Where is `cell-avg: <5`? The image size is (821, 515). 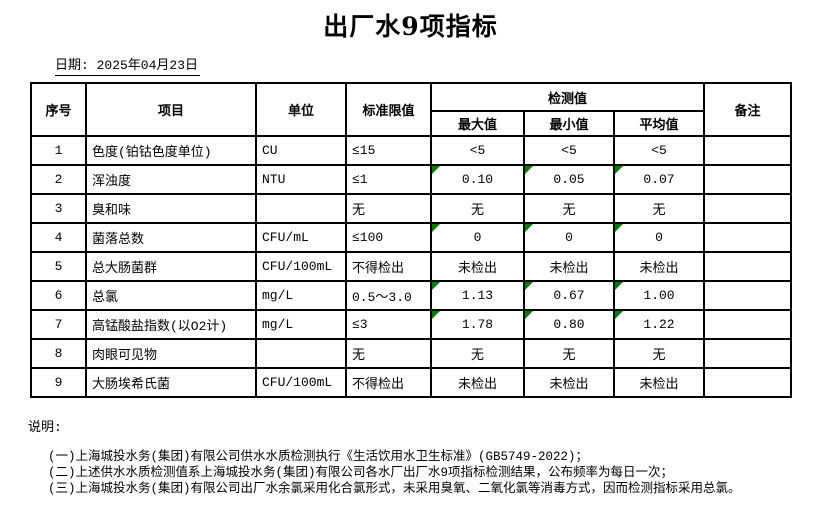
cell-avg: <5 is located at coordinates (659, 150).